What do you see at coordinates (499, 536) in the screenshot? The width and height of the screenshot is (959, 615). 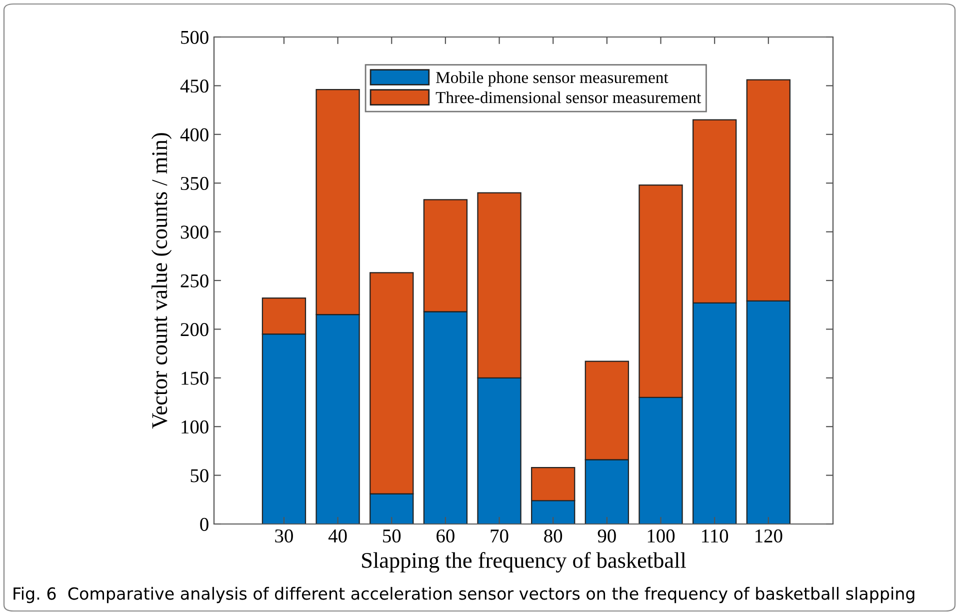 I see `x-tick-label: 70` at bounding box center [499, 536].